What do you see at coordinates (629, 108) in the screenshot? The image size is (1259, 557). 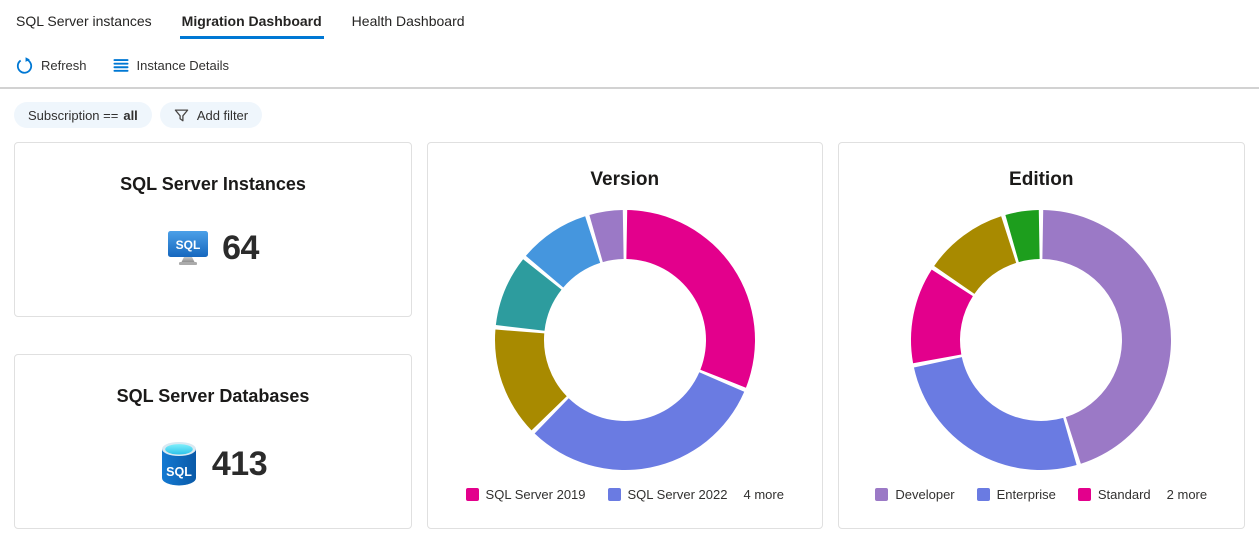 I see `filter-bar: Subscription == all Add filter` at bounding box center [629, 108].